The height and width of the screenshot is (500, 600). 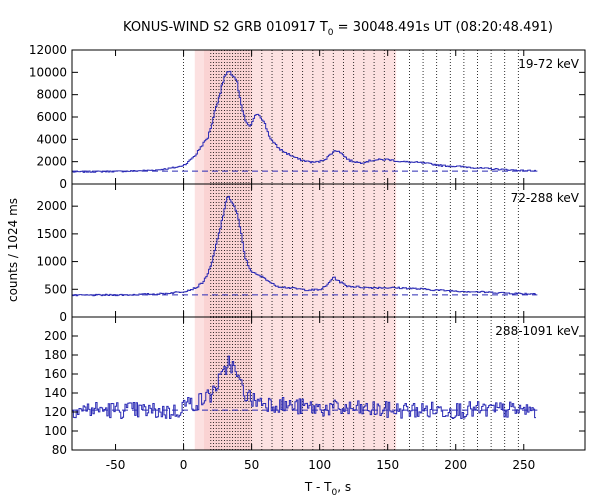 I want to click on panel-energy-label: 288-1091 keV, so click(x=537, y=331).